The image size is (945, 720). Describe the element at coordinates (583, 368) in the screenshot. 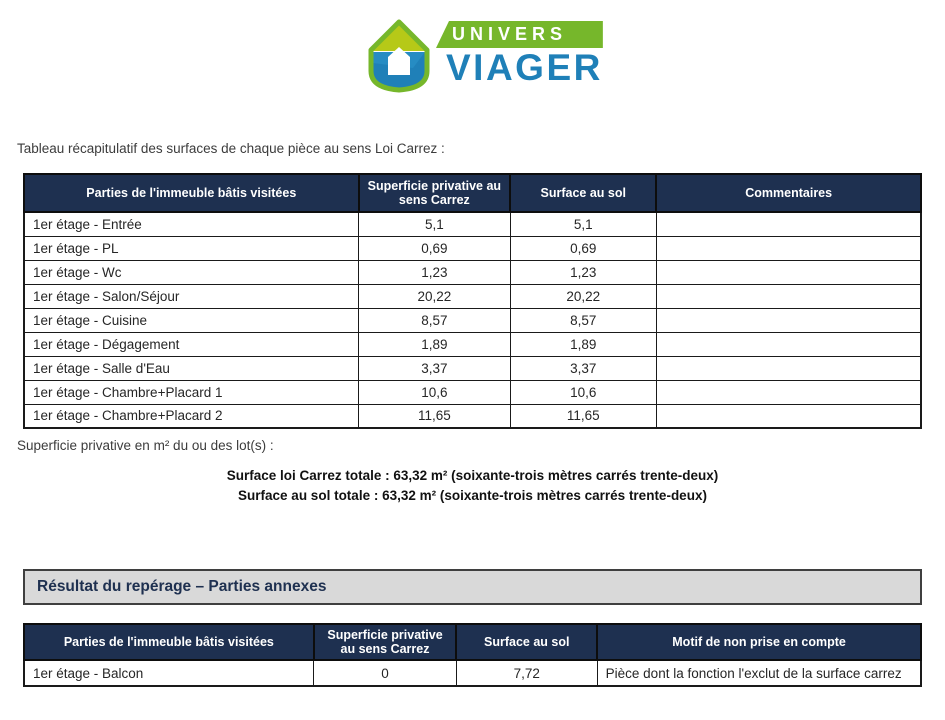

I see `cell-sol: 3,37` at that location.